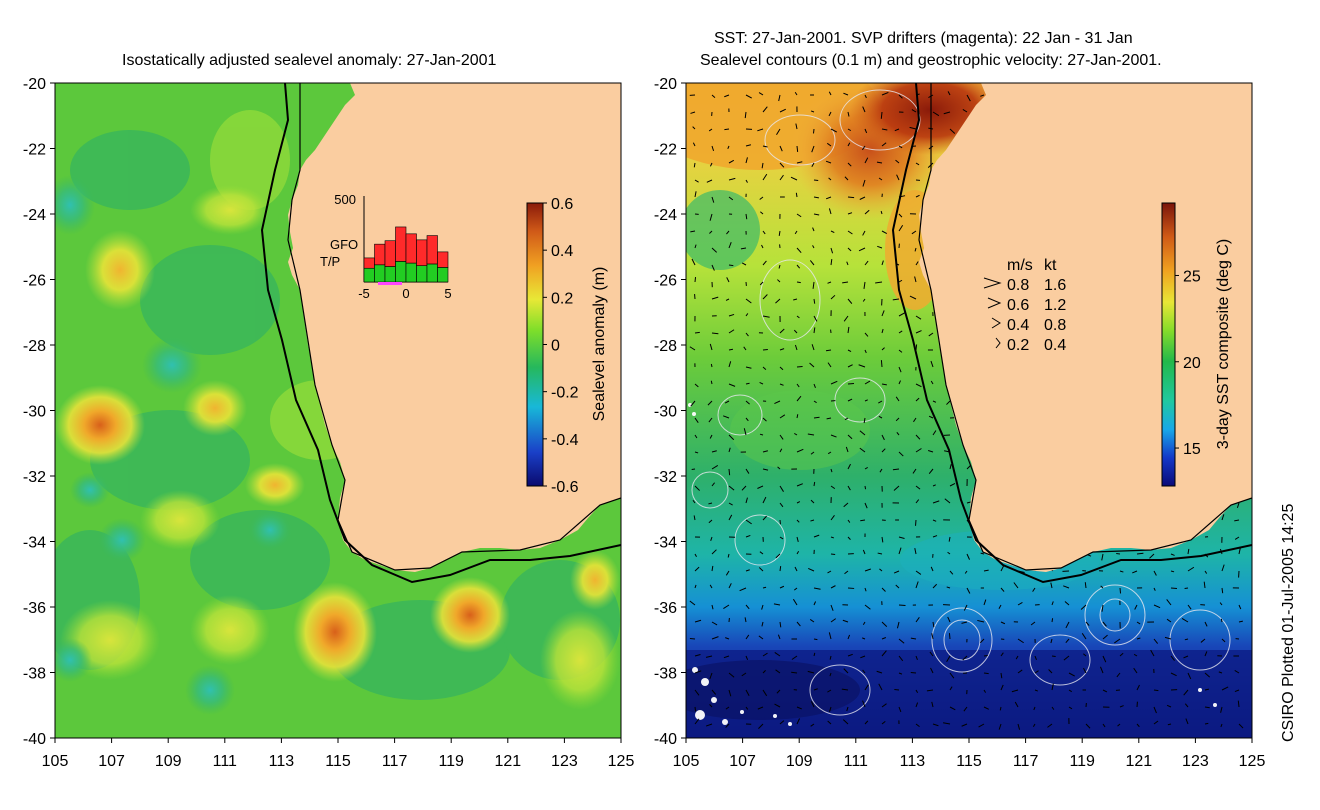  I want to click on left-ytick-label: -38, so click(34, 674).